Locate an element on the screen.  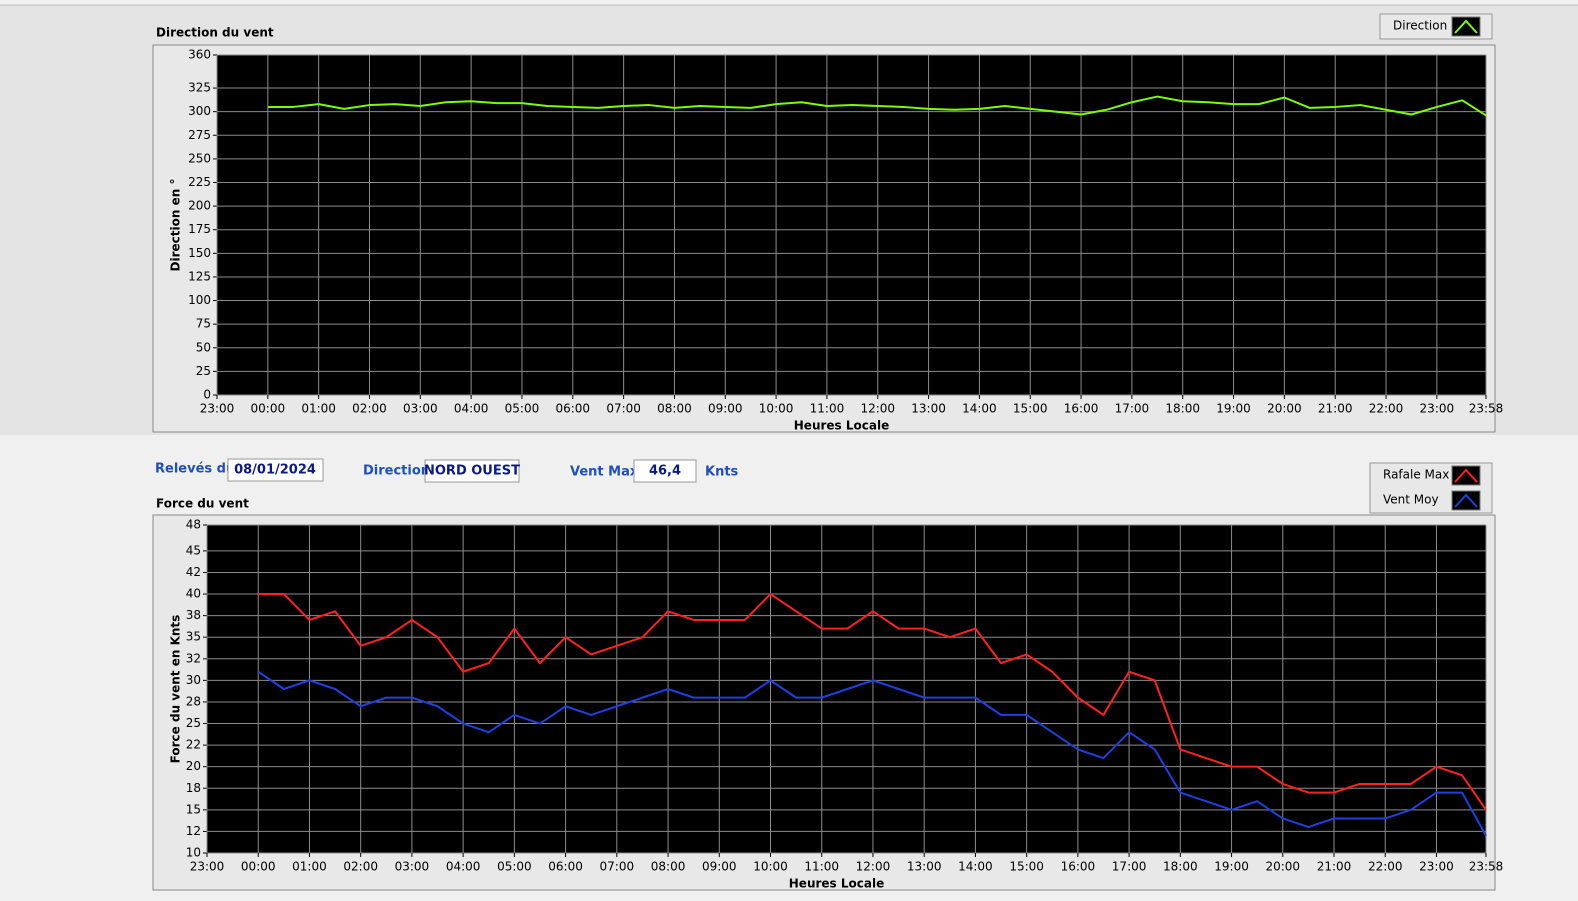
y-tick-label: 200 is located at coordinates (199, 206).